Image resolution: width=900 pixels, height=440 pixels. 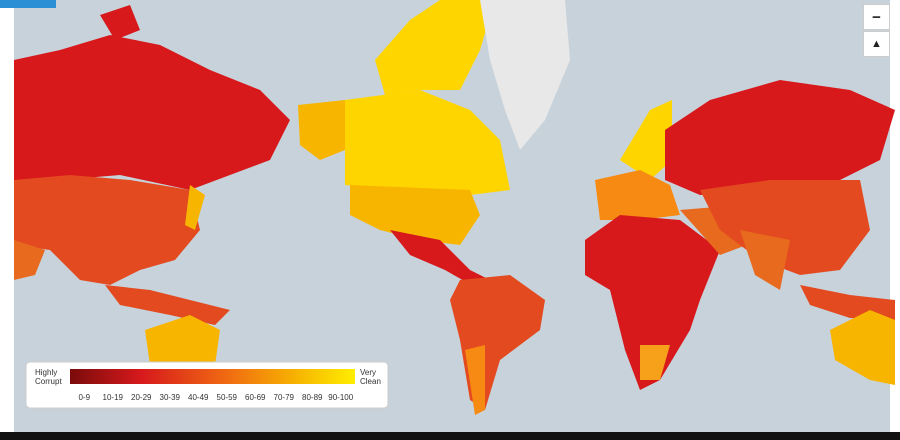 I want to click on scandinavia, so click(x=646, y=140).